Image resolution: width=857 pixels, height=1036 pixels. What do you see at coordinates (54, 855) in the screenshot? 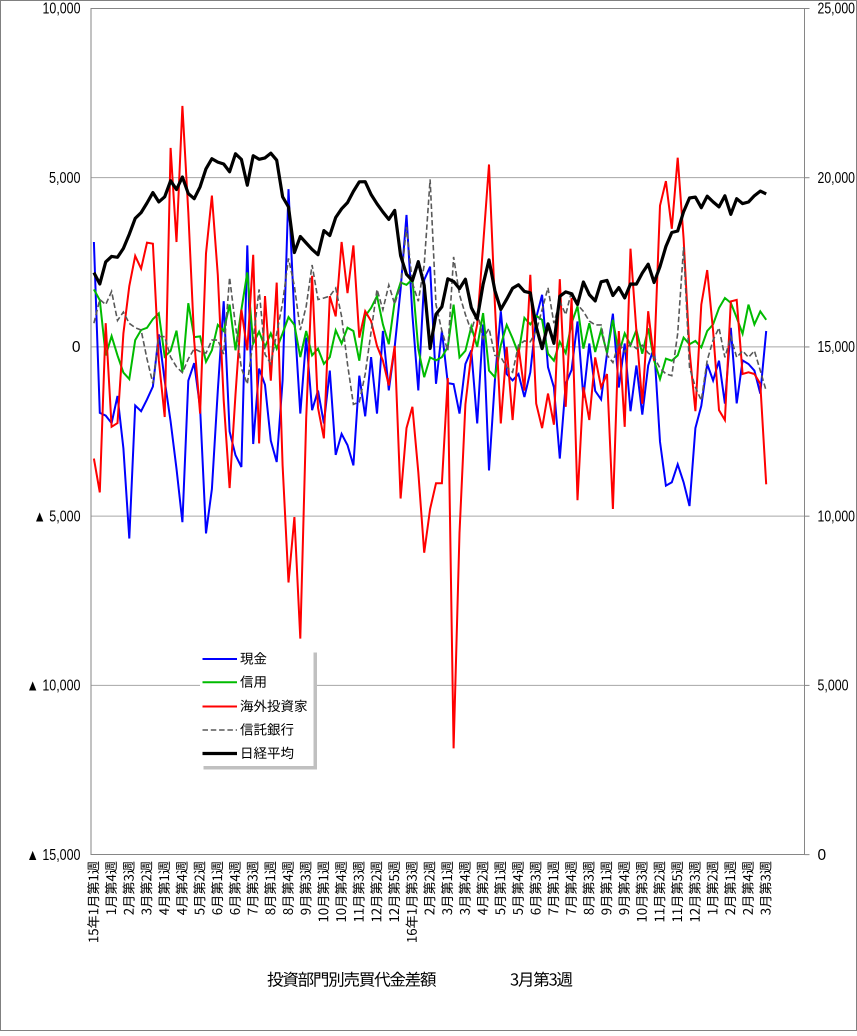
I see `svg-text: ▲ 15,000` at bounding box center [54, 855].